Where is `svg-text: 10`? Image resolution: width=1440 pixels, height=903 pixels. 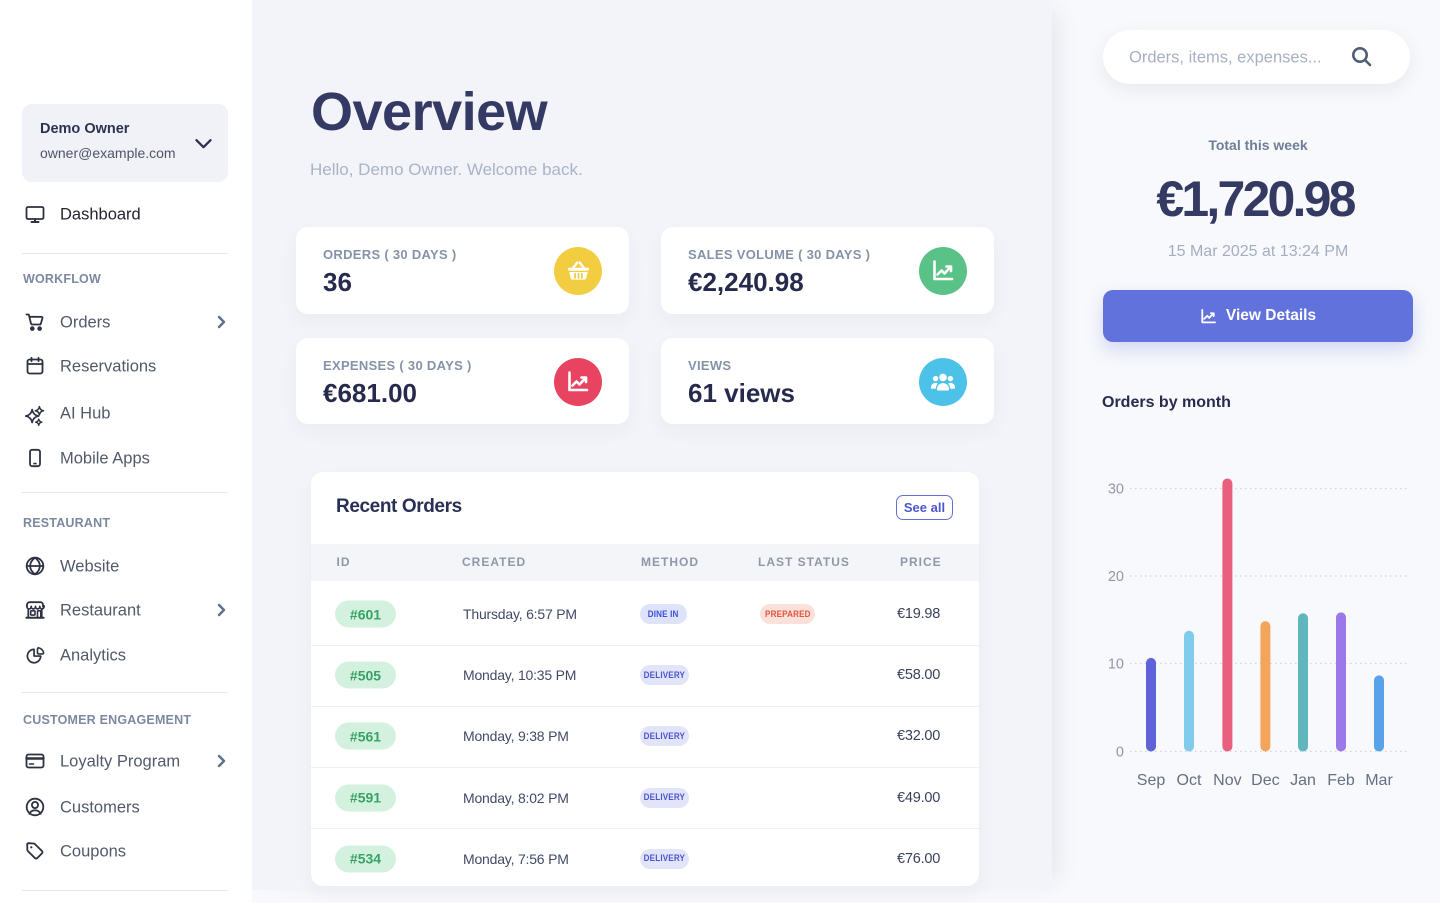
svg-text: 10 is located at coordinates (1116, 665).